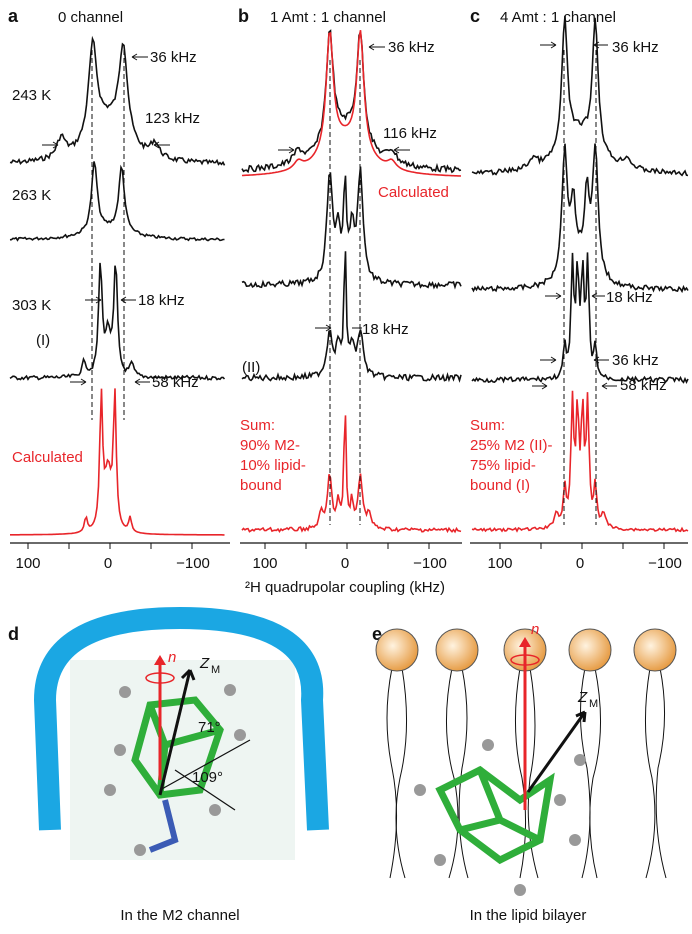 This screenshot has height=934, width=692. Describe the element at coordinates (511, 445) in the screenshot. I see `annotation: 25% M2 (II)-` at that location.